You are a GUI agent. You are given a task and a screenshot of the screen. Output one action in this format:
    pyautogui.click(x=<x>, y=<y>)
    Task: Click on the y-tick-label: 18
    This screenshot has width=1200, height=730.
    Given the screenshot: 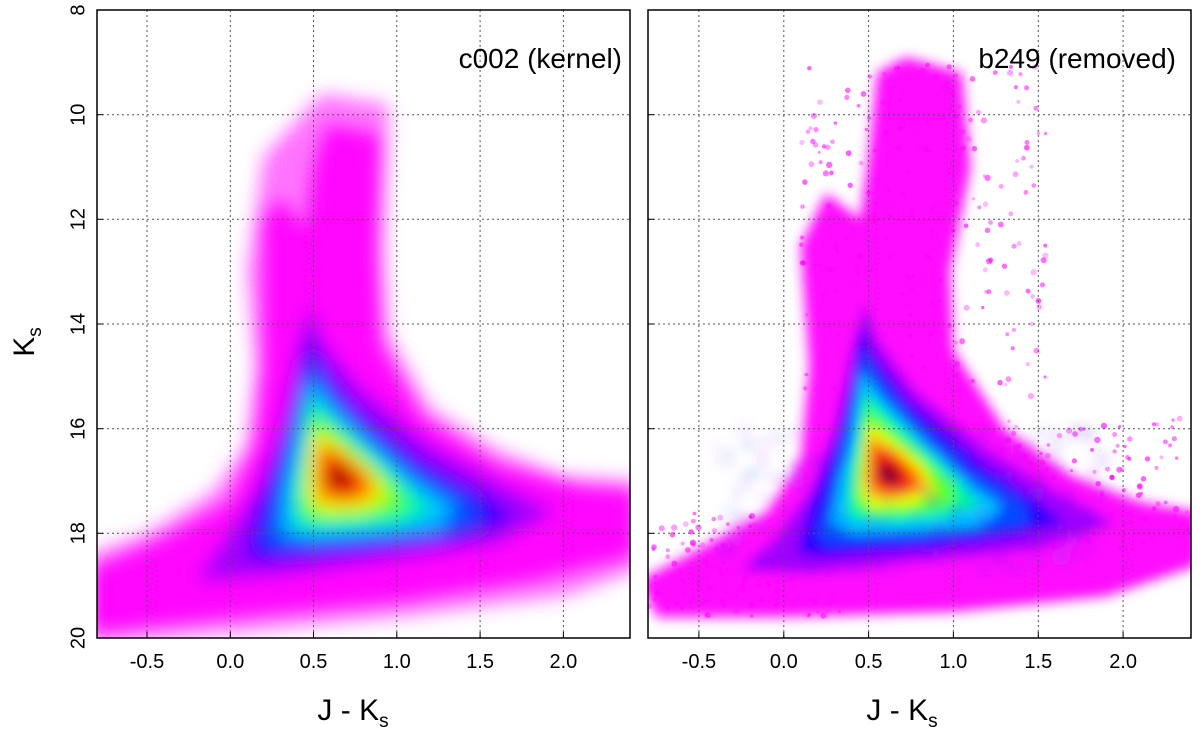 What is the action you would take?
    pyautogui.click(x=78, y=533)
    